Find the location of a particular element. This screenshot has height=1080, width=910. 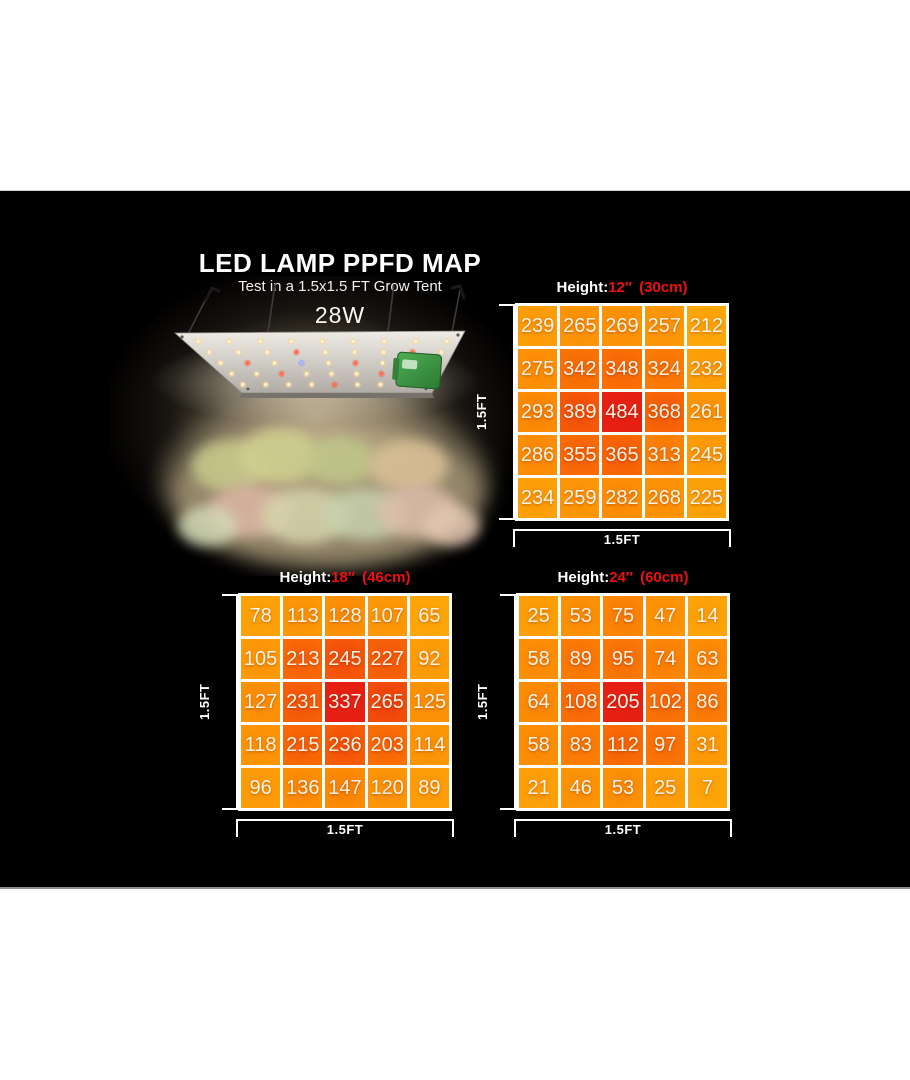

ppfd-cell: 136 is located at coordinates (303, 788).